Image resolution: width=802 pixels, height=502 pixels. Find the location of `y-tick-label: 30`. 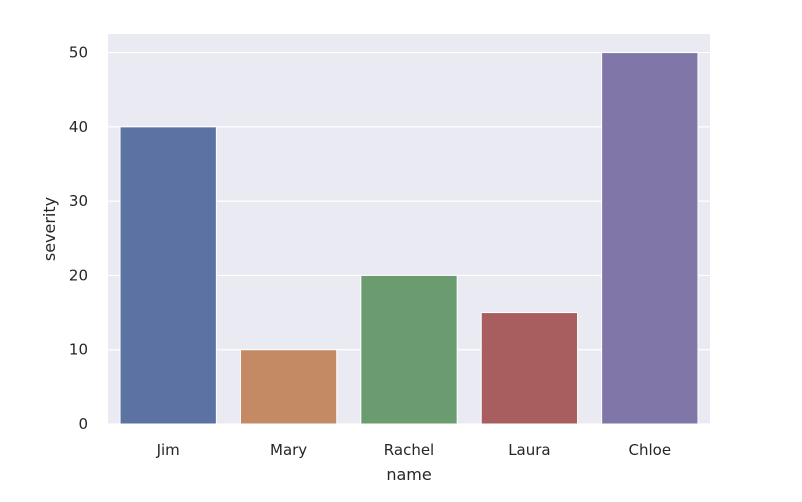

y-tick-label: 30 is located at coordinates (78, 201).